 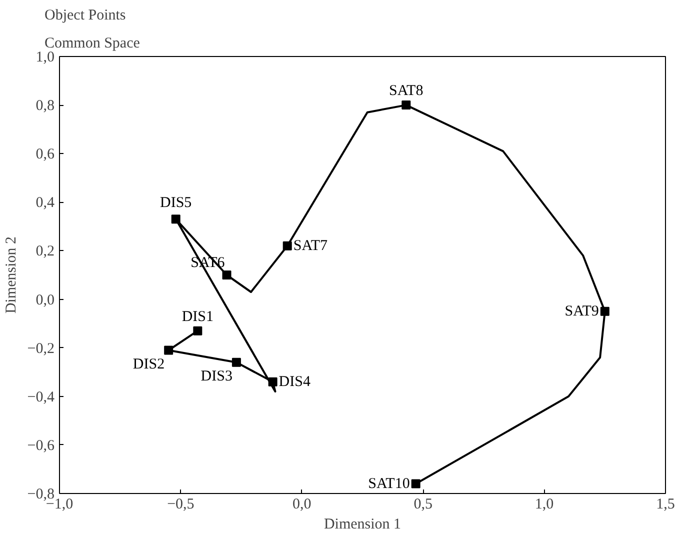 I want to click on y-tick-label: 1,0, so click(x=45, y=58).